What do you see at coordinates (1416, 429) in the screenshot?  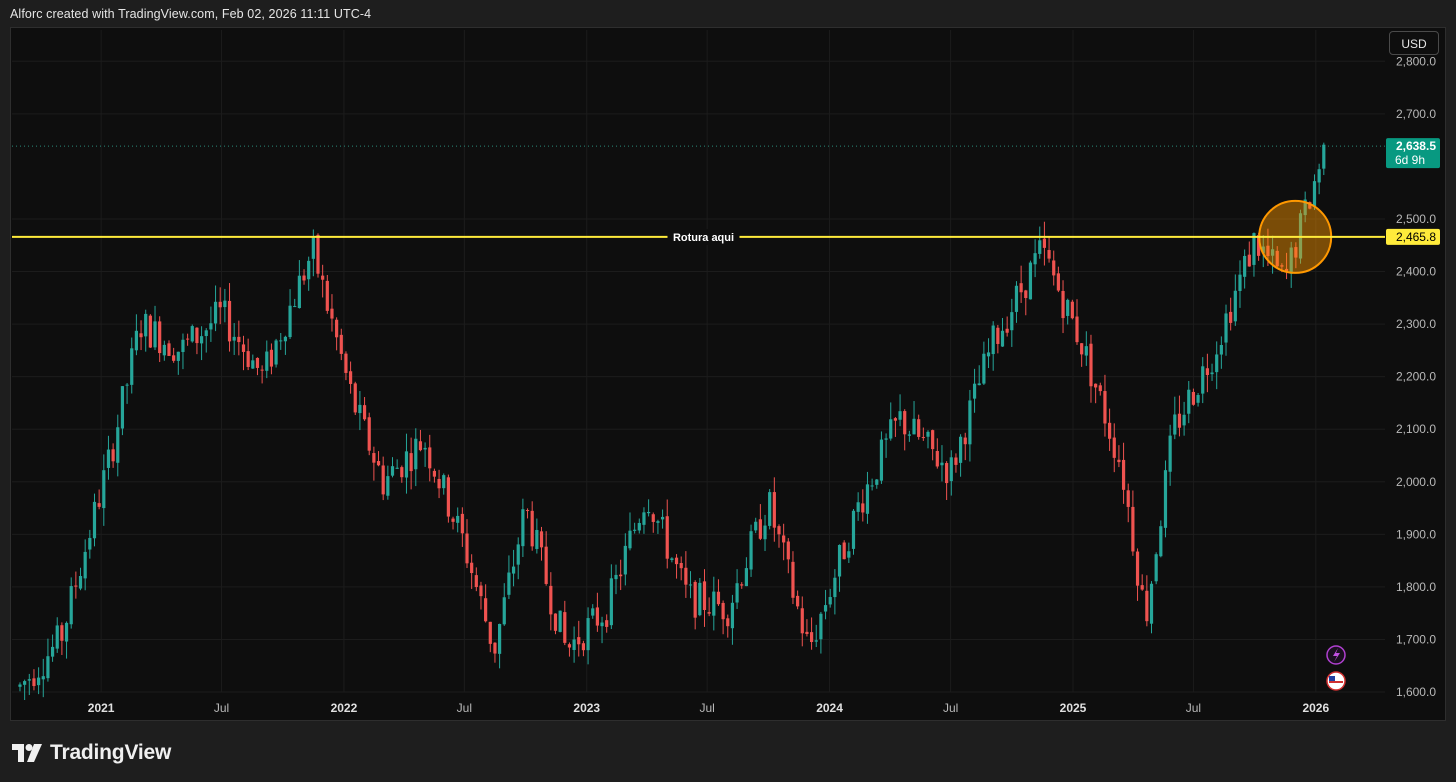 I see `y-tick-label: 2,100.0` at bounding box center [1416, 429].